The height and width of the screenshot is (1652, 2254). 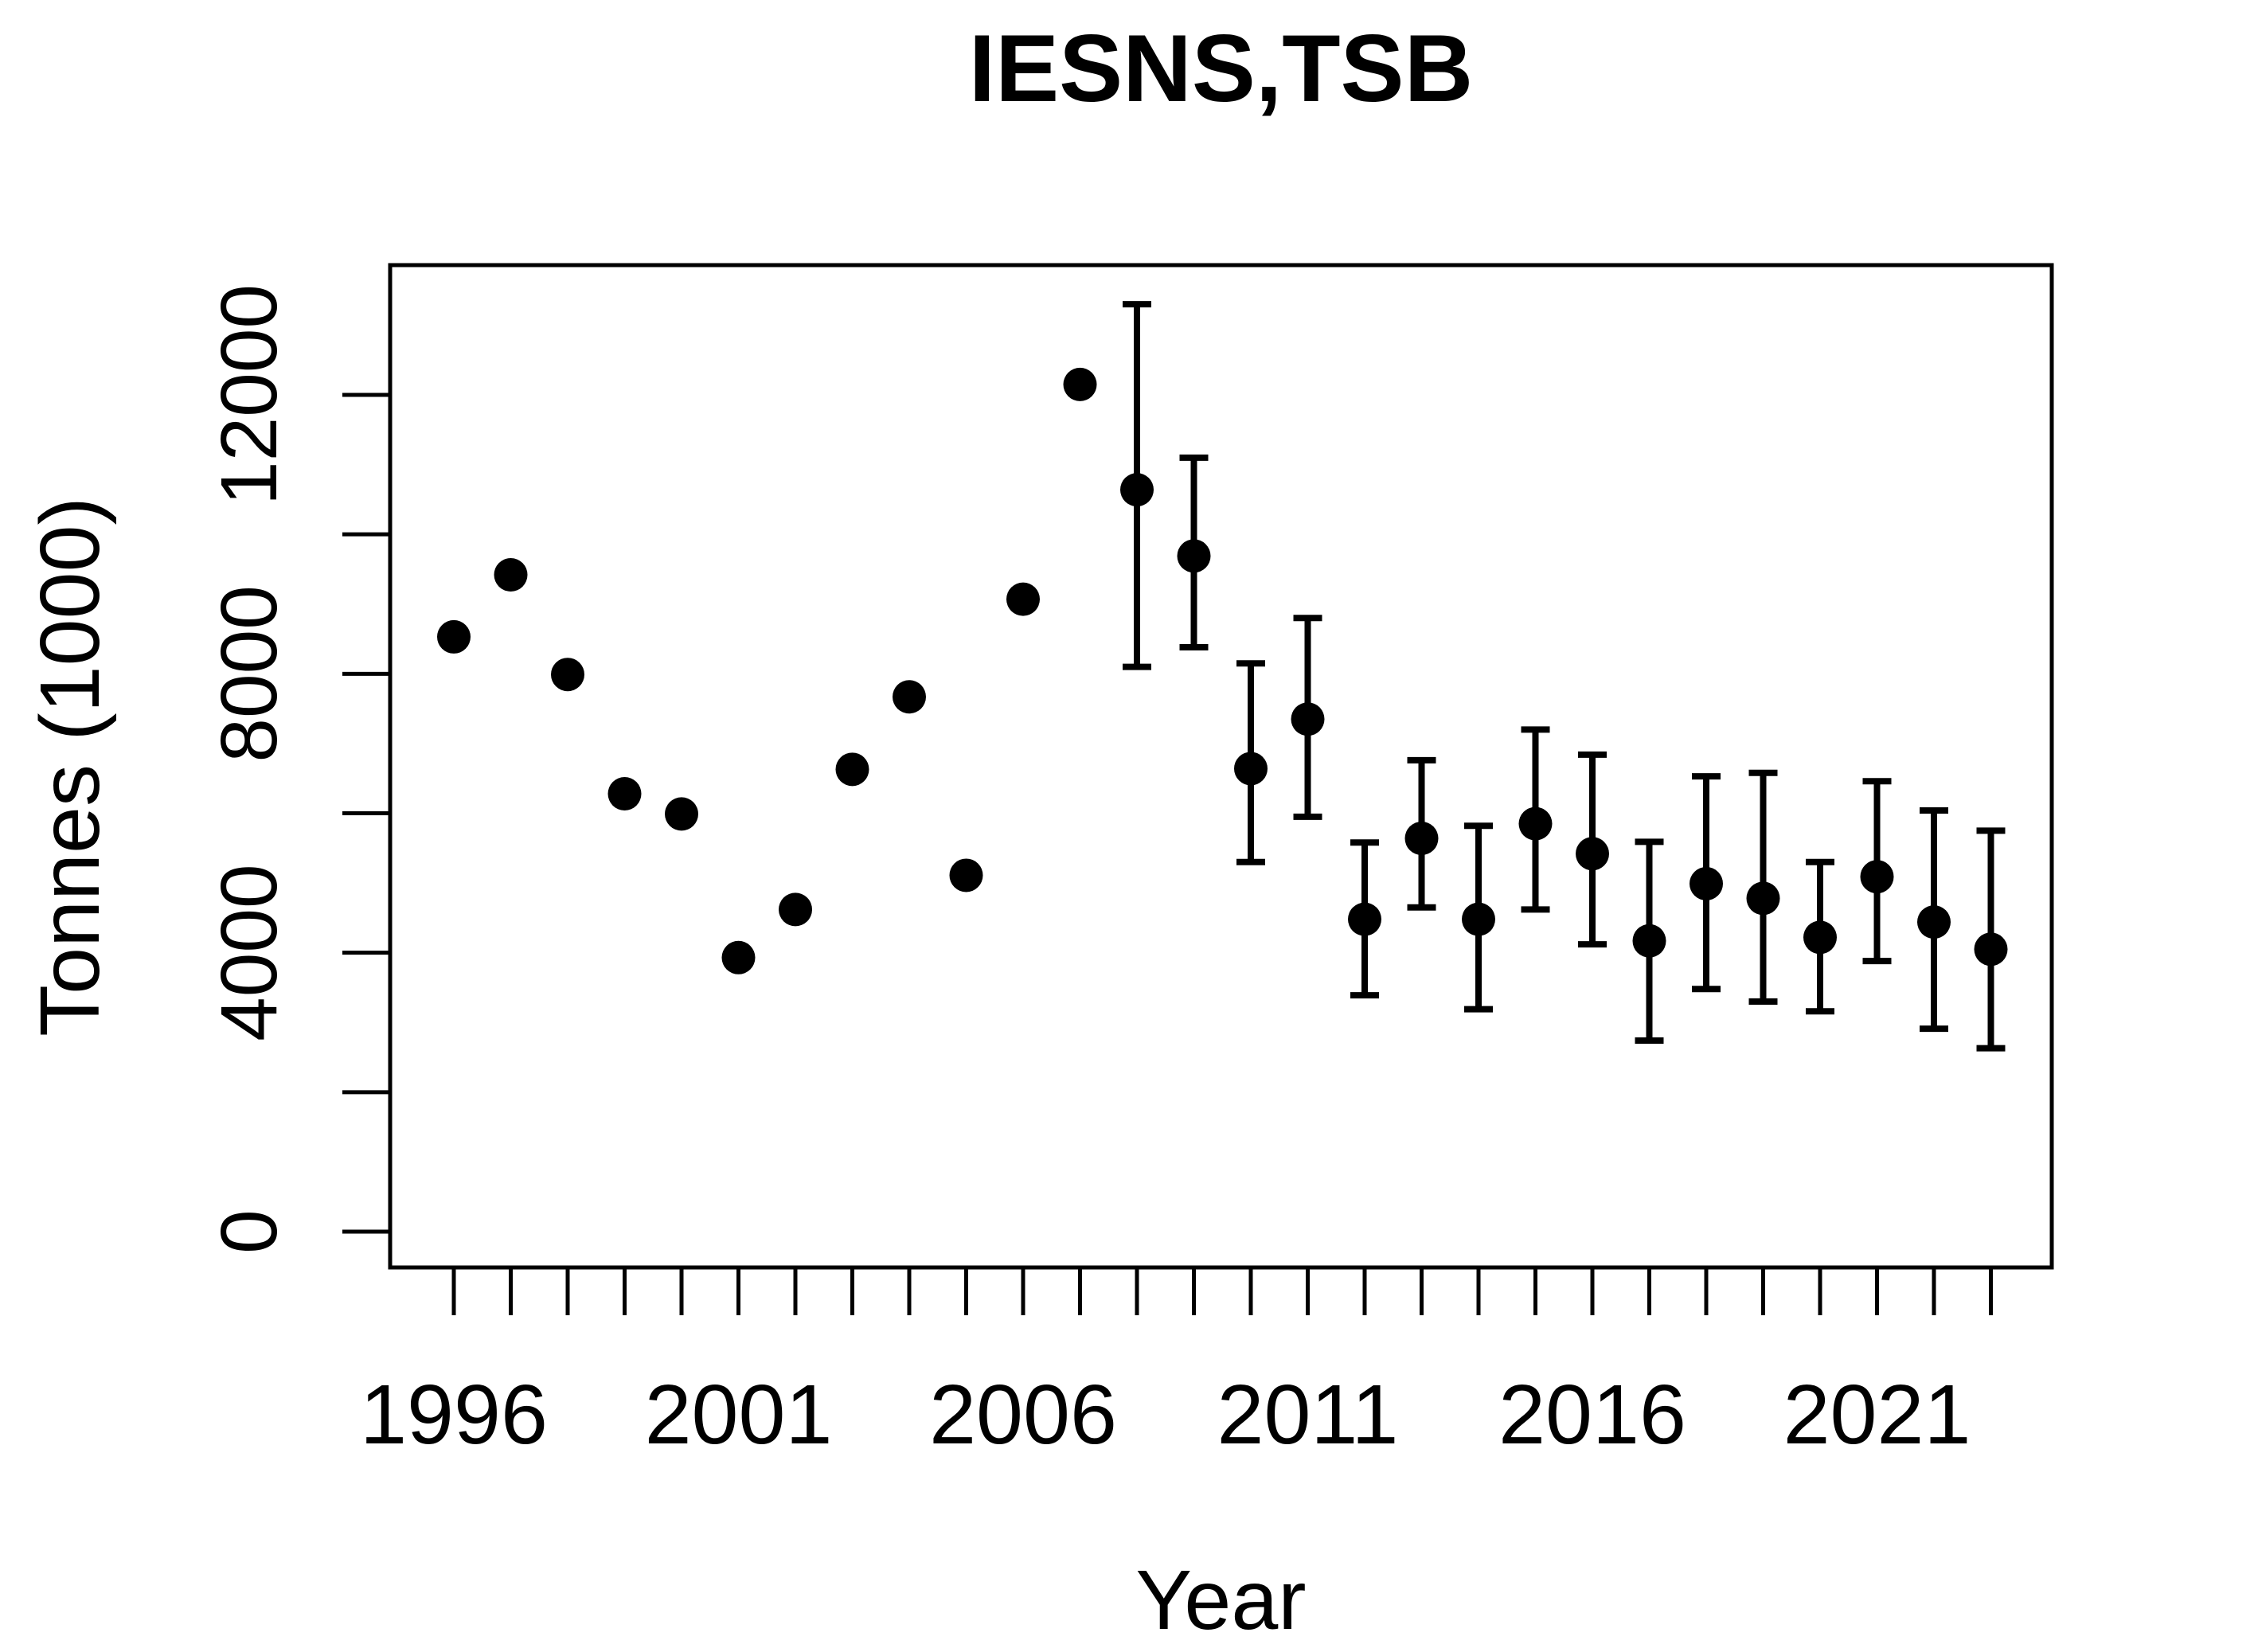 I want to click on x-tick-label: 2016, so click(x=1592, y=1415).